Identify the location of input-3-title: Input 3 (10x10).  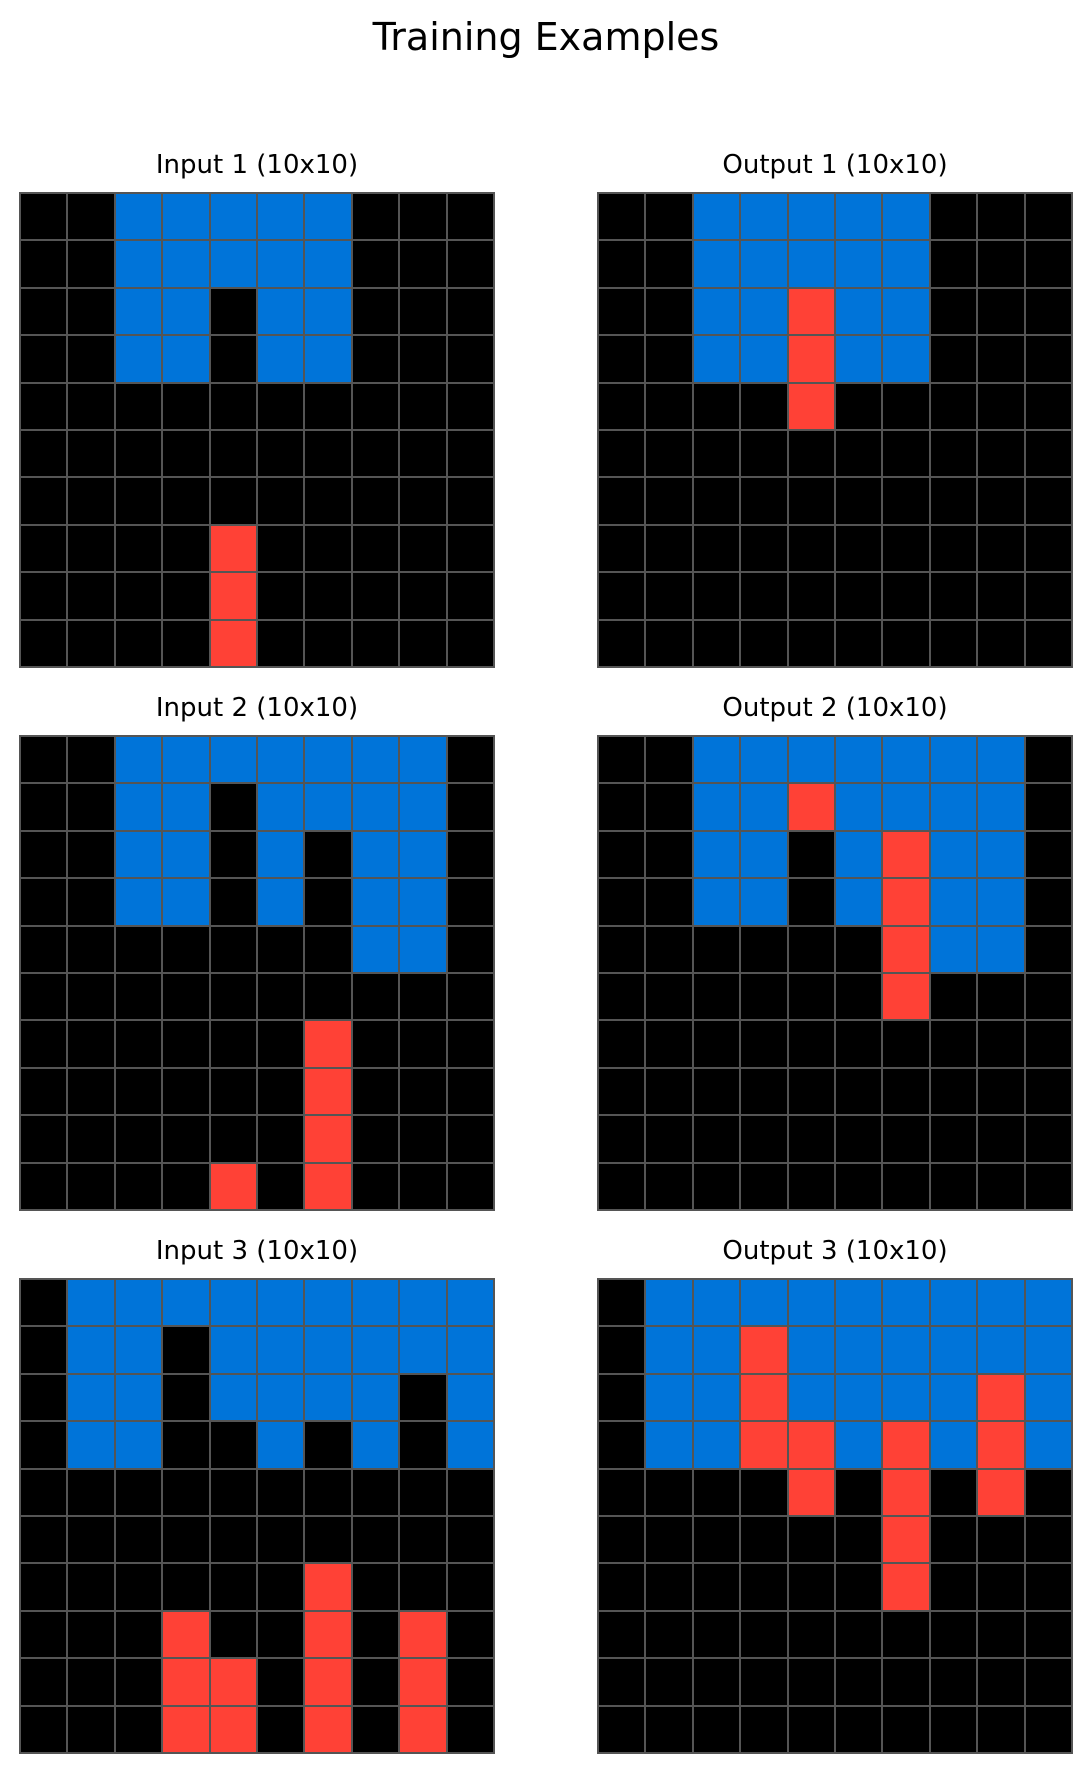
(257, 1251).